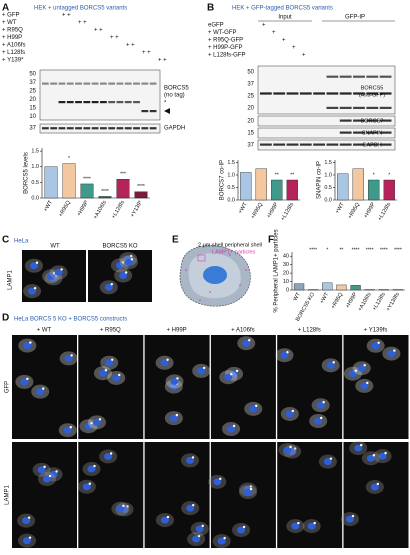 The height and width of the screenshot is (555, 410). What do you see at coordinates (277, 270) in the screenshot?
I see `y-axis-label: % Peripheral LAMP1+ particles` at bounding box center [277, 270].